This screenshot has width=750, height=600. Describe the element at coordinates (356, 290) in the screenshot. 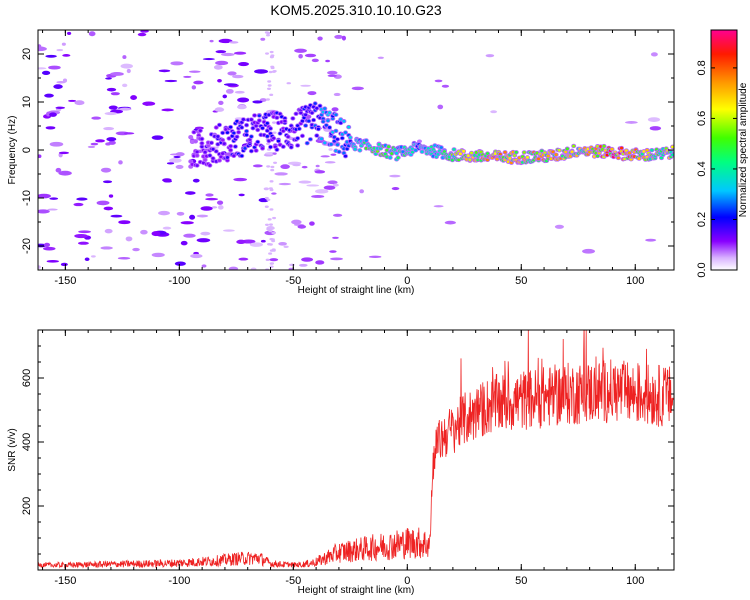

I see `spectrogram-x-axis-label: Height of straight line (km)` at that location.